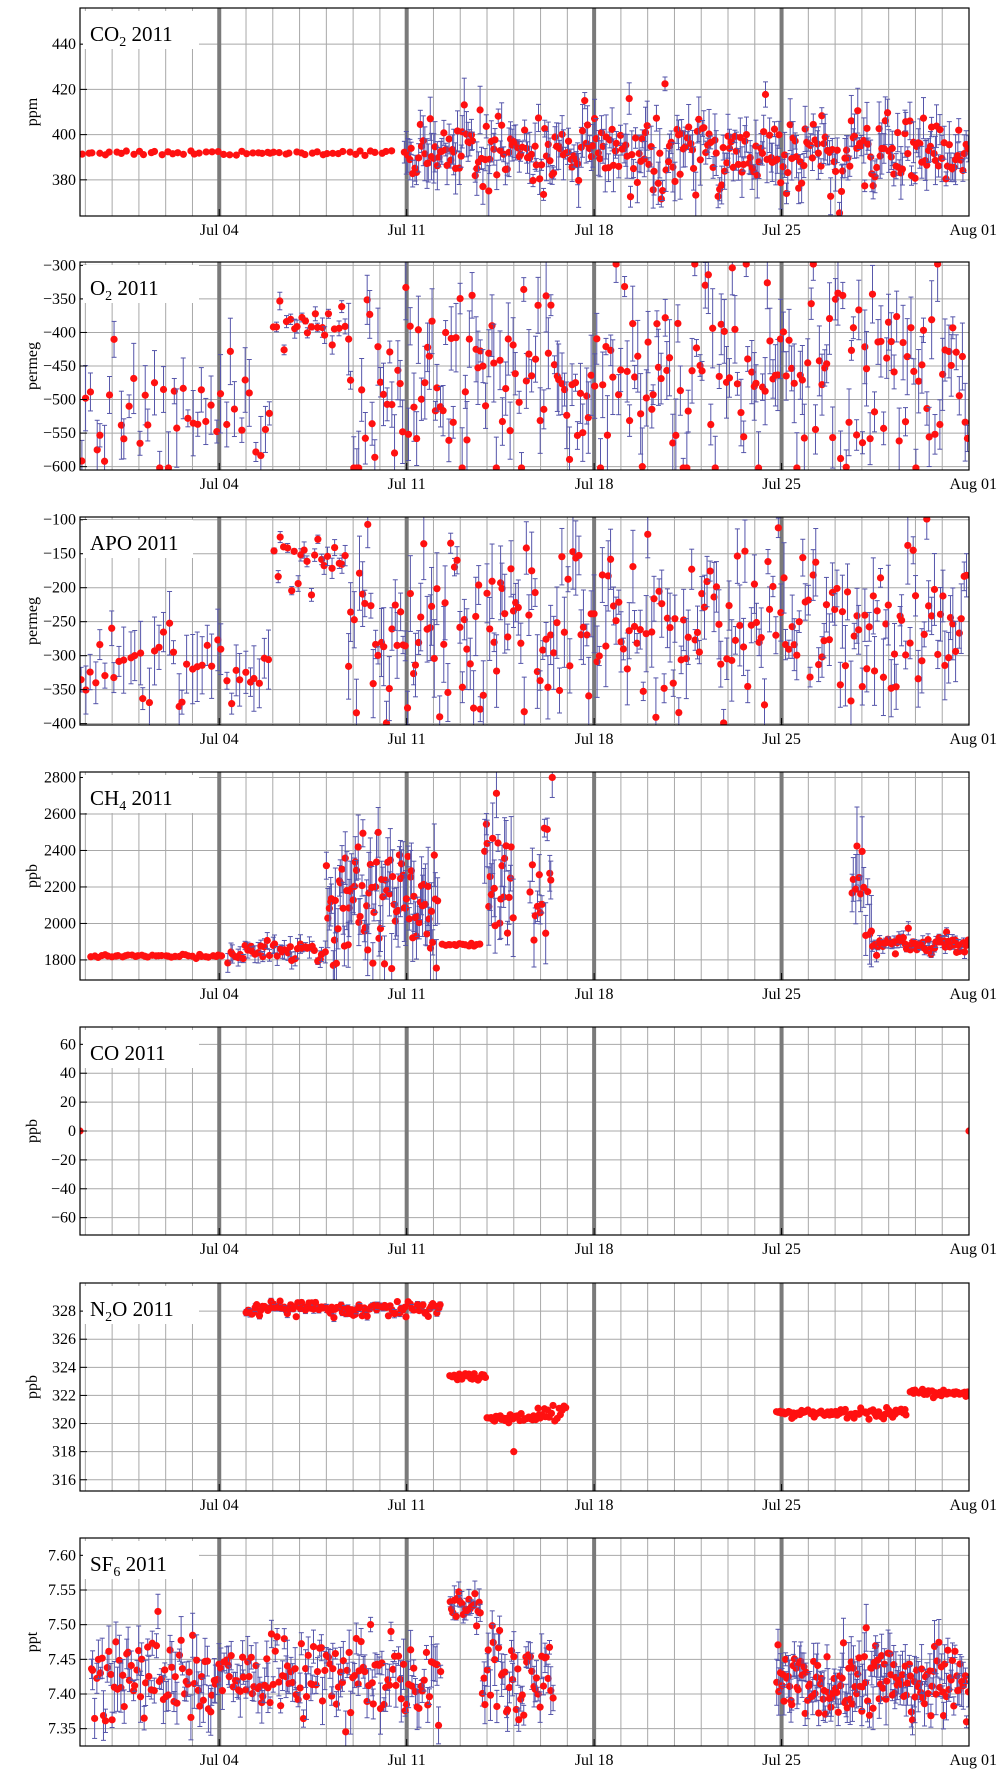 This screenshot has height=1788, width=1000. Describe the element at coordinates (781, 230) in the screenshot. I see `x-tick-label: Jul 25` at that location.